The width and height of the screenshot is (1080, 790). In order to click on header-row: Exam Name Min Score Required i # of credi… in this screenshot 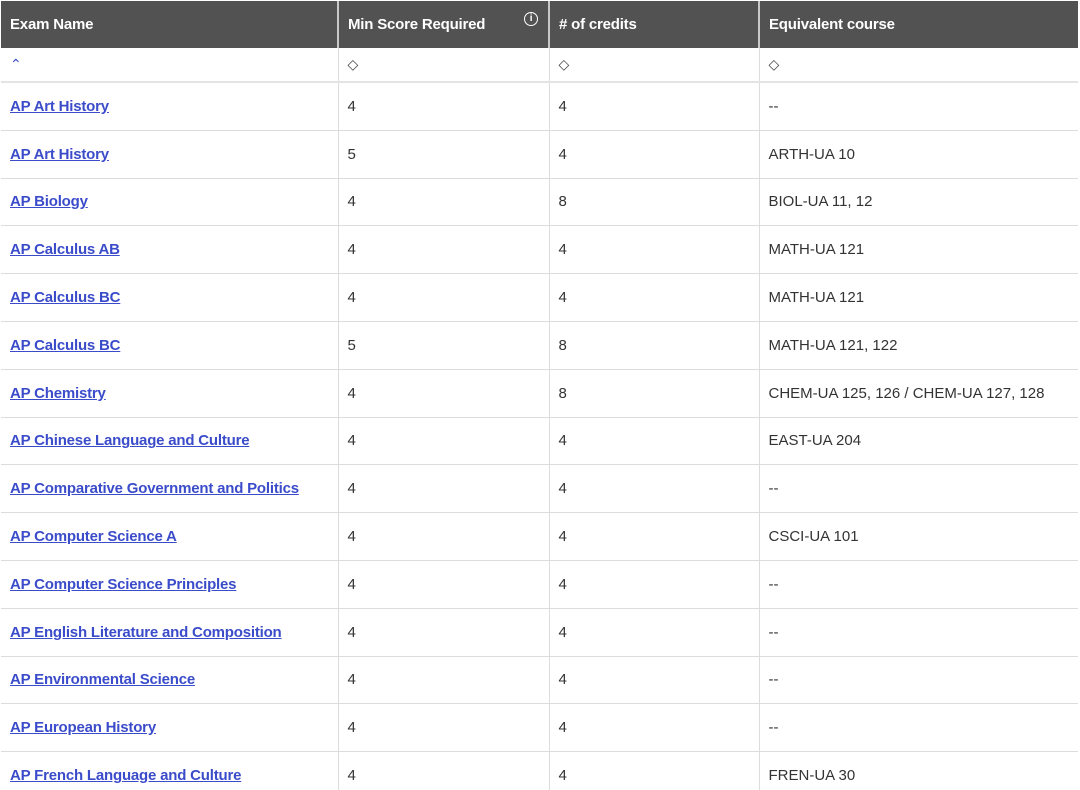, I will do `click(539, 24)`.